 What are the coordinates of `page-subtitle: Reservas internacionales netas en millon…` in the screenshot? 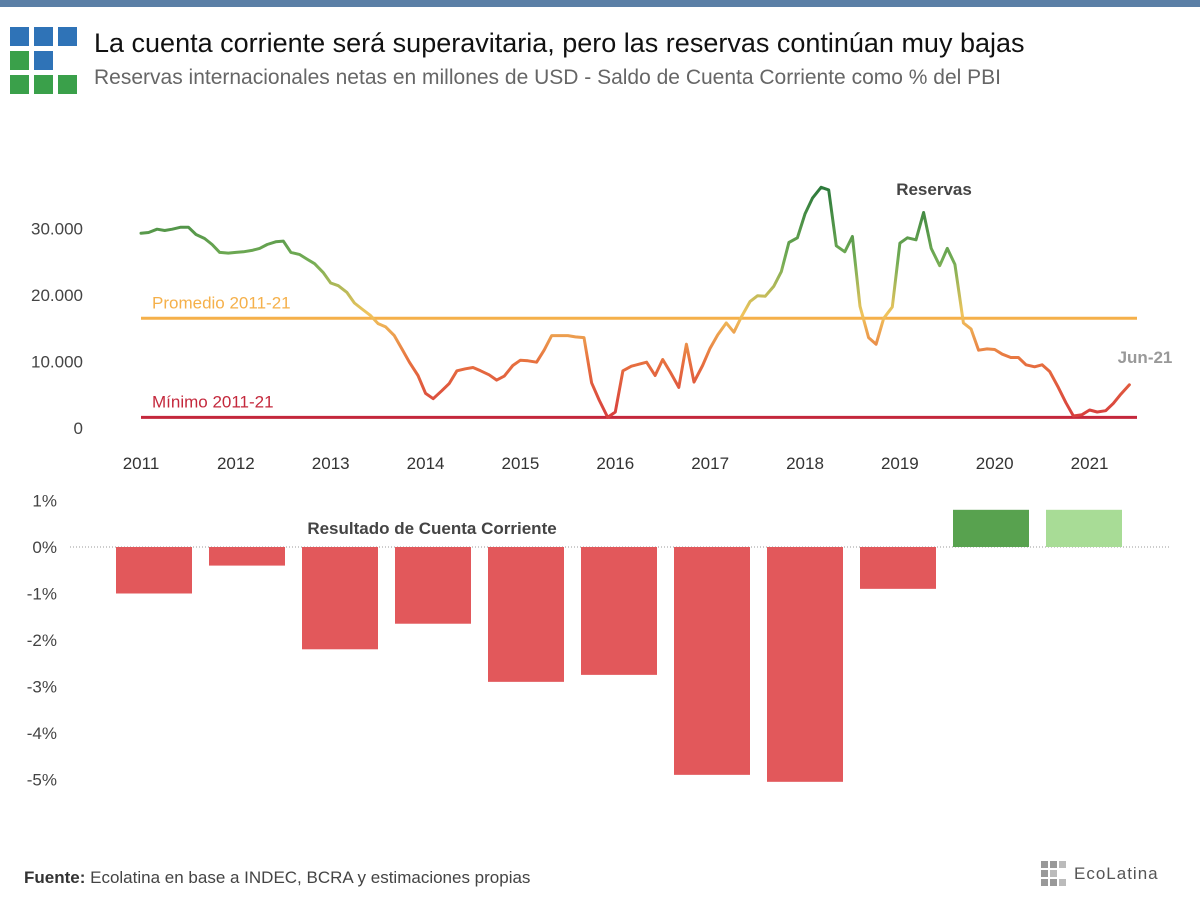 It's located at (547, 77).